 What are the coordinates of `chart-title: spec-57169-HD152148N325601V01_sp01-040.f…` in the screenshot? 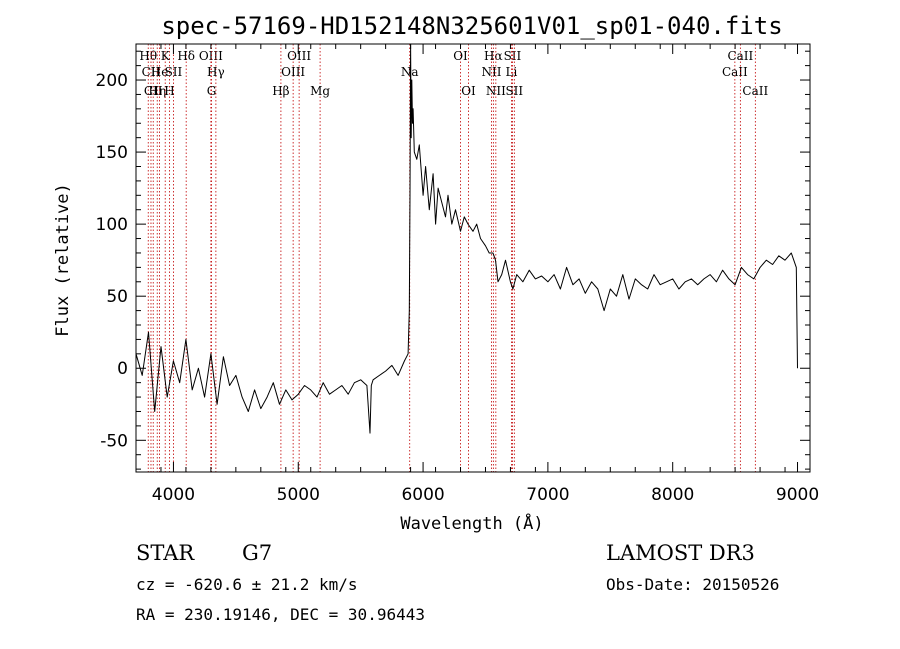 It's located at (471, 26).